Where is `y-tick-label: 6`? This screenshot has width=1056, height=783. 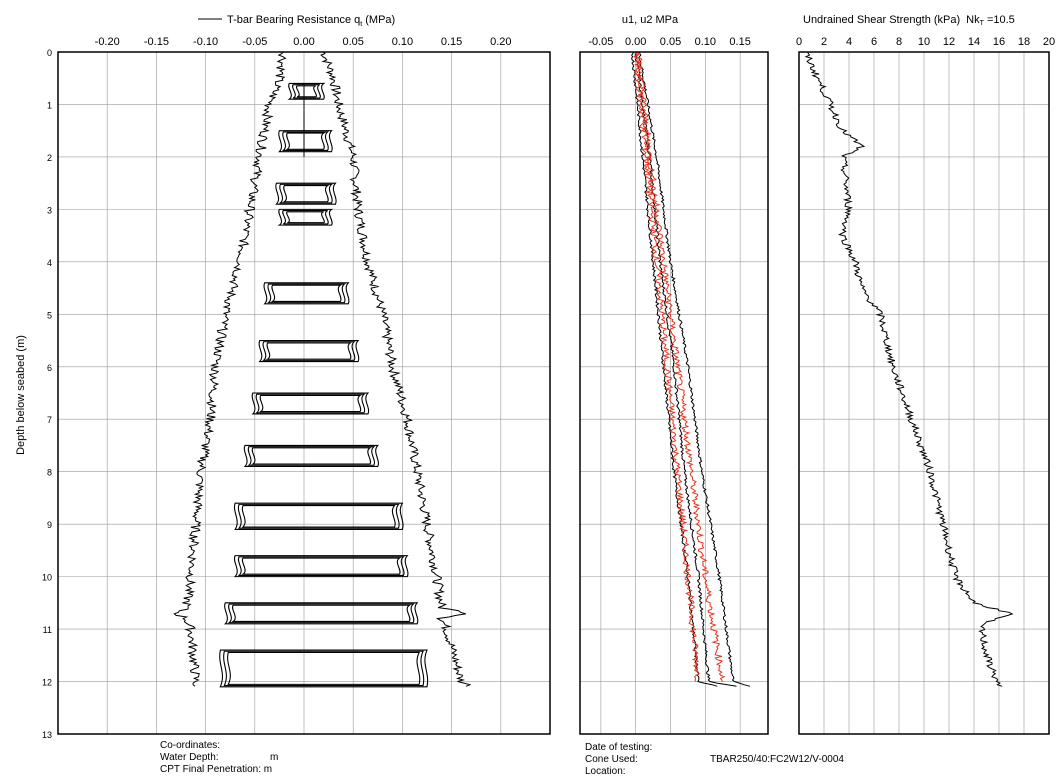 y-tick-label: 6 is located at coordinates (49, 368).